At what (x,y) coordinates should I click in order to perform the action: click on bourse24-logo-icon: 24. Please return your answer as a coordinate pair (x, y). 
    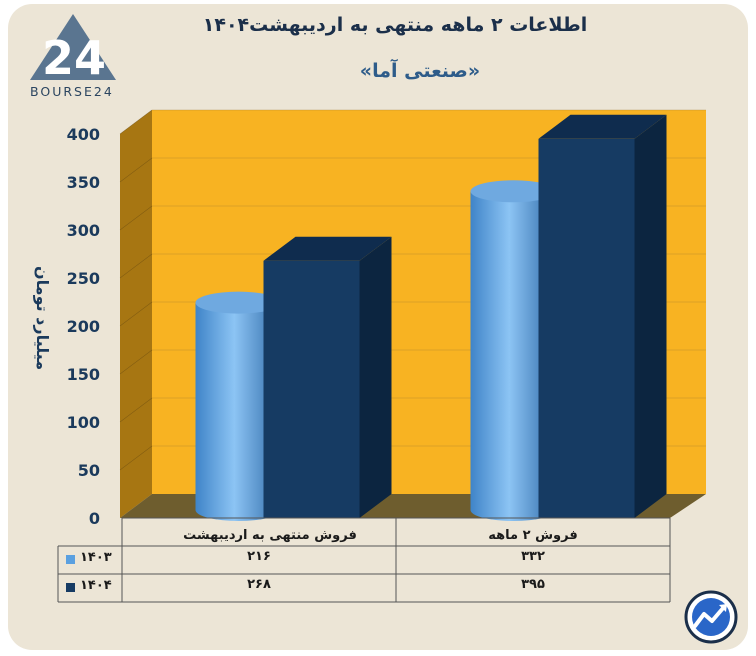
    Looking at the image, I should click on (73, 48).